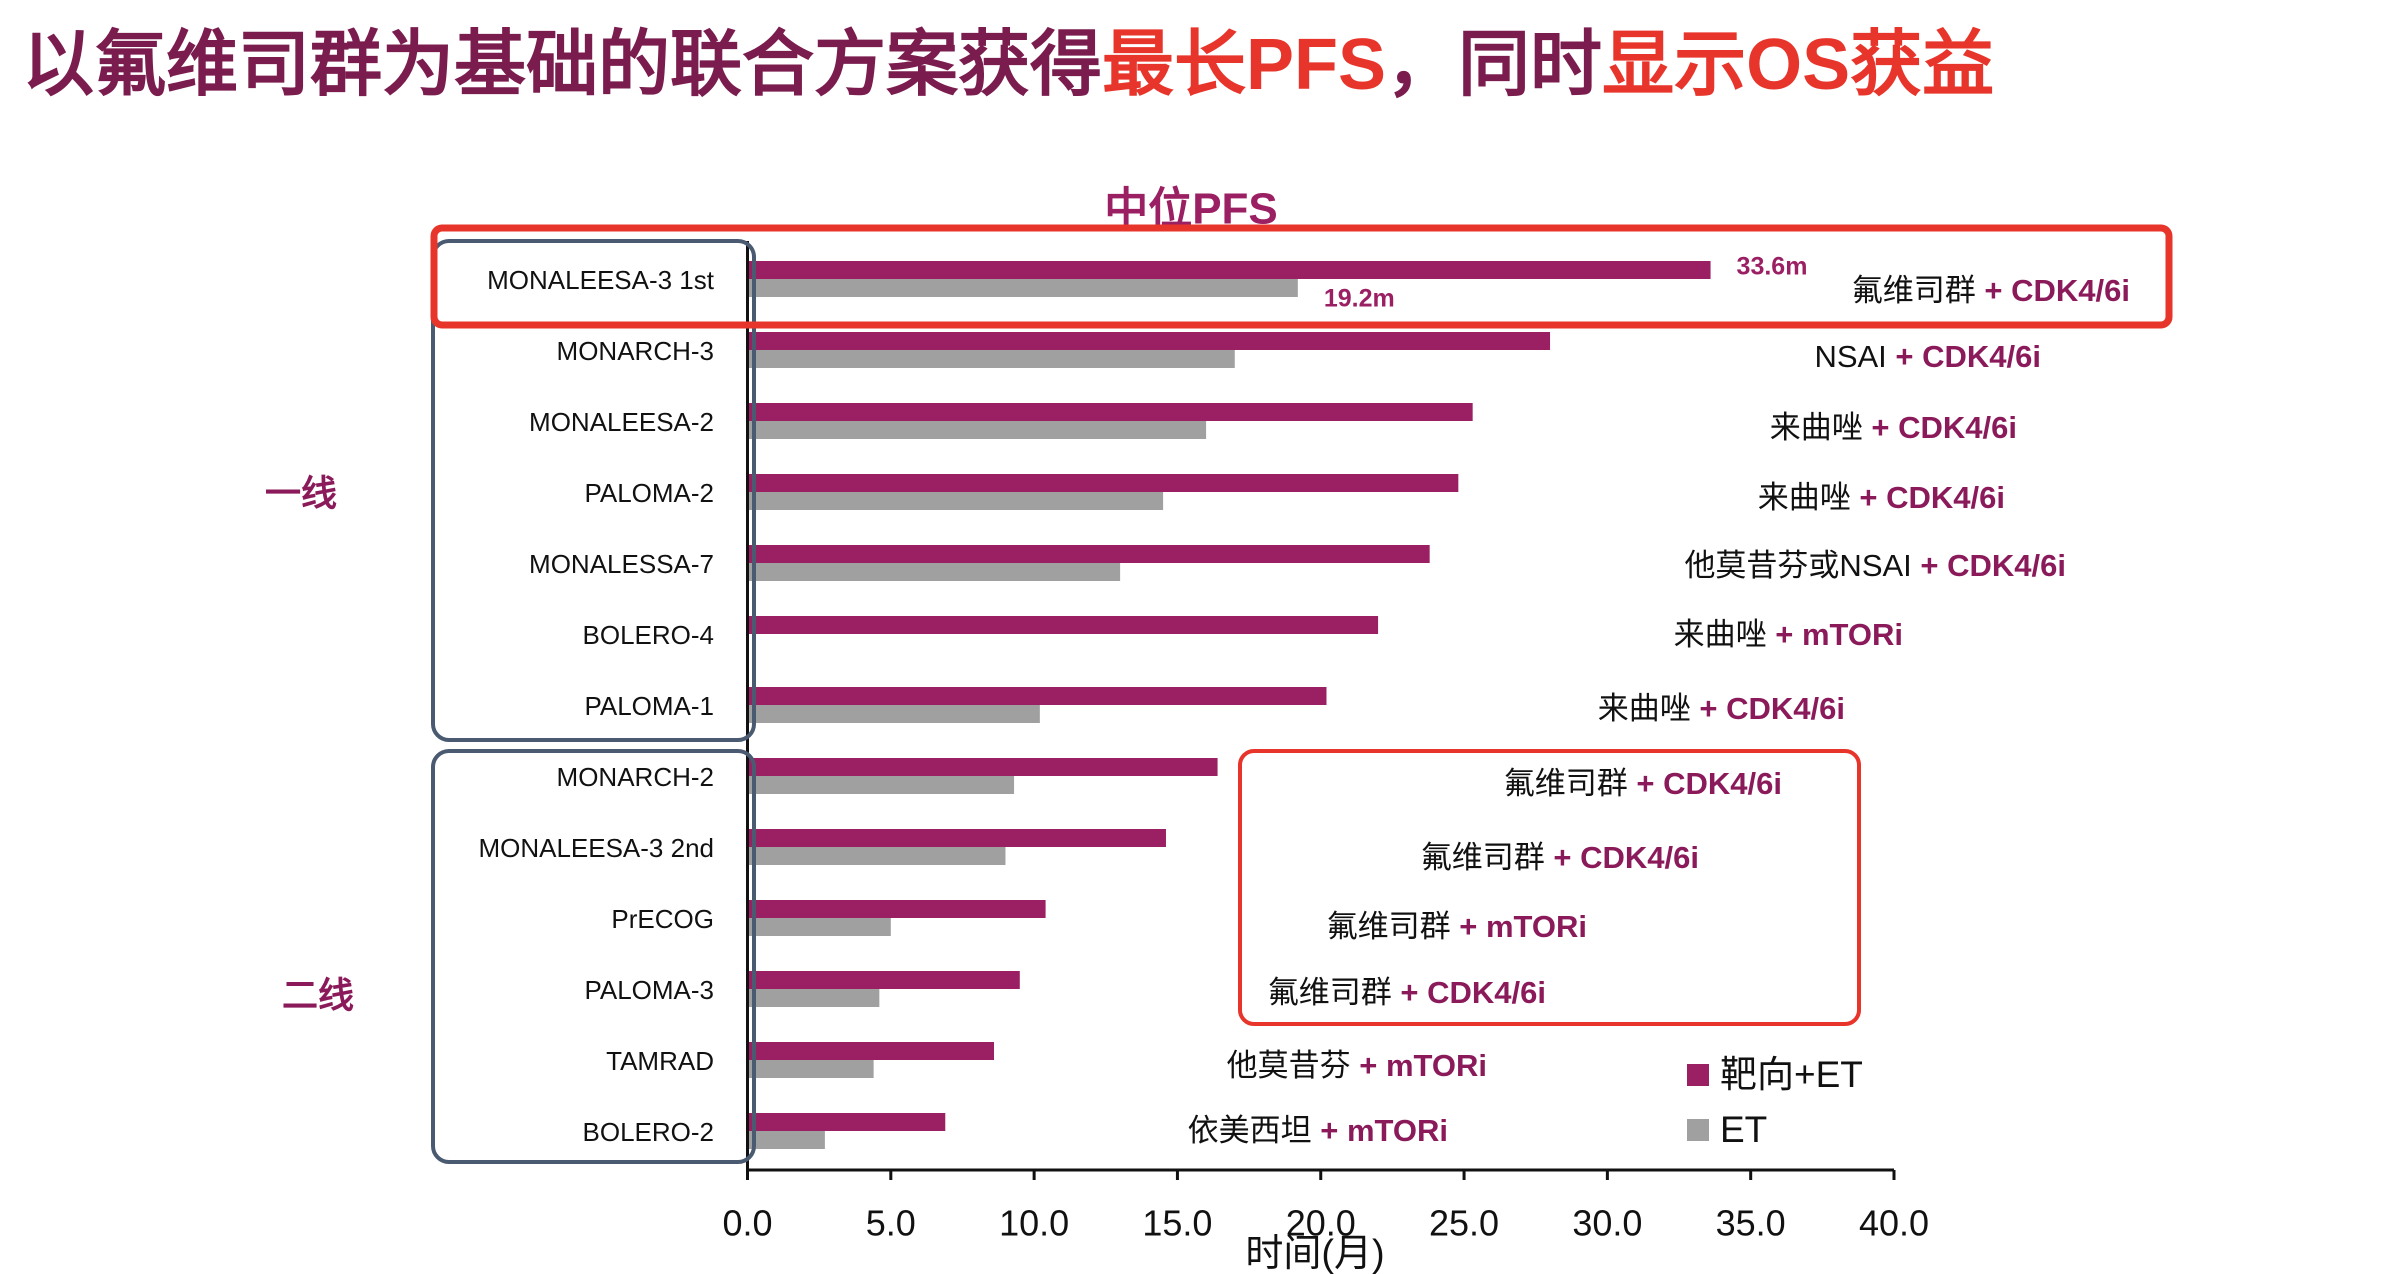 The width and height of the screenshot is (2394, 1274). Describe the element at coordinates (1798, 65) in the screenshot. I see `title-part: 显示OS获益` at that location.